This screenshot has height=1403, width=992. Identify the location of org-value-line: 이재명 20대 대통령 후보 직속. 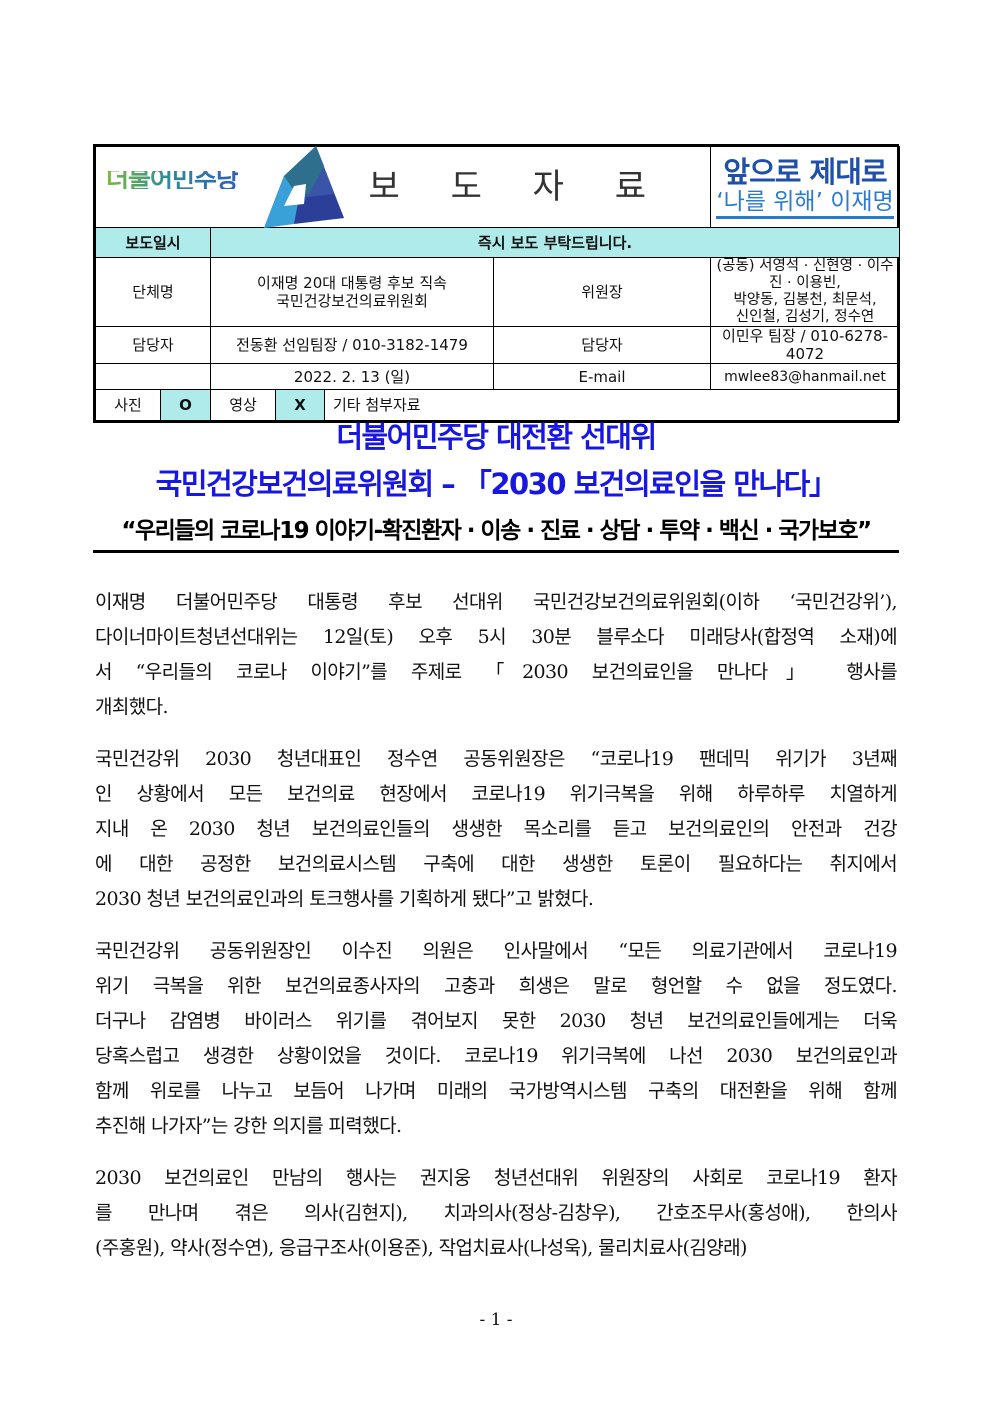
(352, 283).